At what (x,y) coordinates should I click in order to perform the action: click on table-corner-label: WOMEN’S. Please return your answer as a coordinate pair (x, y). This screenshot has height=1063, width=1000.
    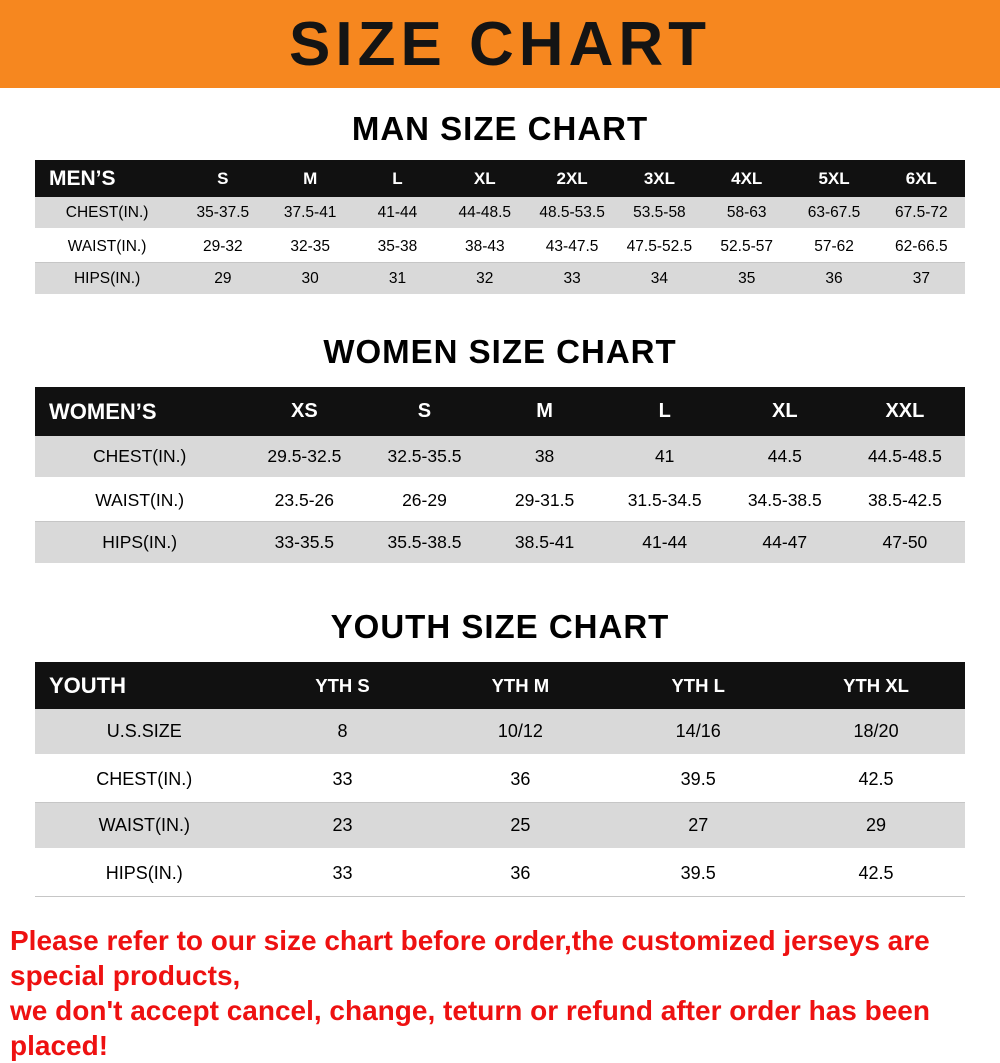
    Looking at the image, I should click on (140, 411).